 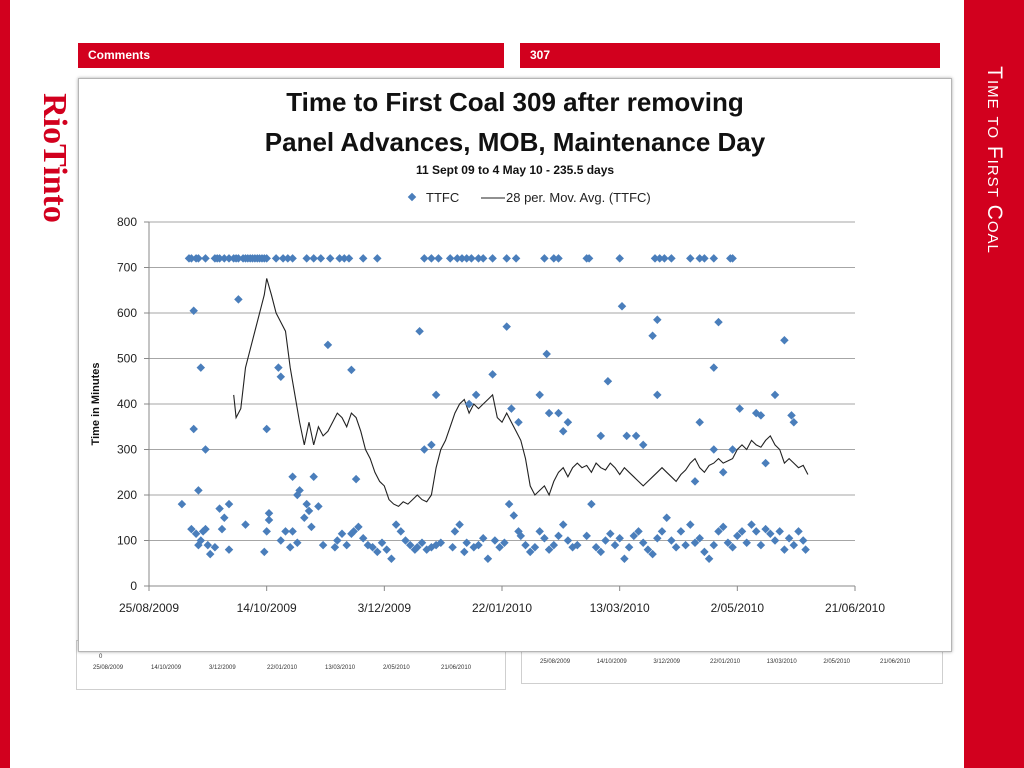 I want to click on y-tick-label: 300, so click(x=127, y=450).